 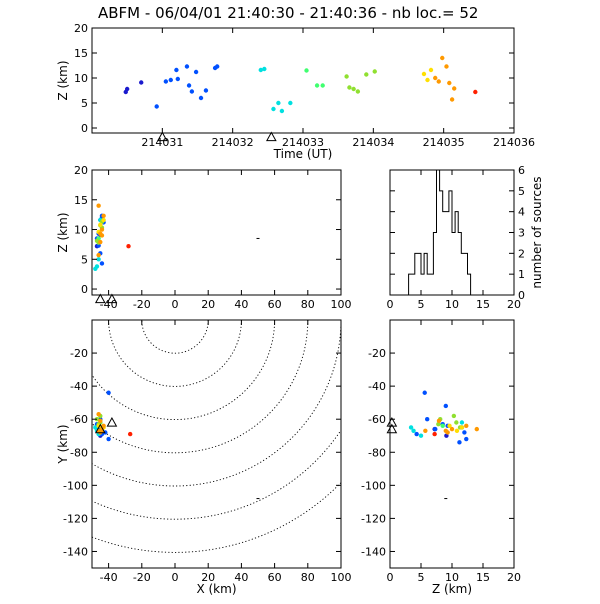 I want to click on height-histogram-ytick-label-3: 3, so click(x=521, y=233).